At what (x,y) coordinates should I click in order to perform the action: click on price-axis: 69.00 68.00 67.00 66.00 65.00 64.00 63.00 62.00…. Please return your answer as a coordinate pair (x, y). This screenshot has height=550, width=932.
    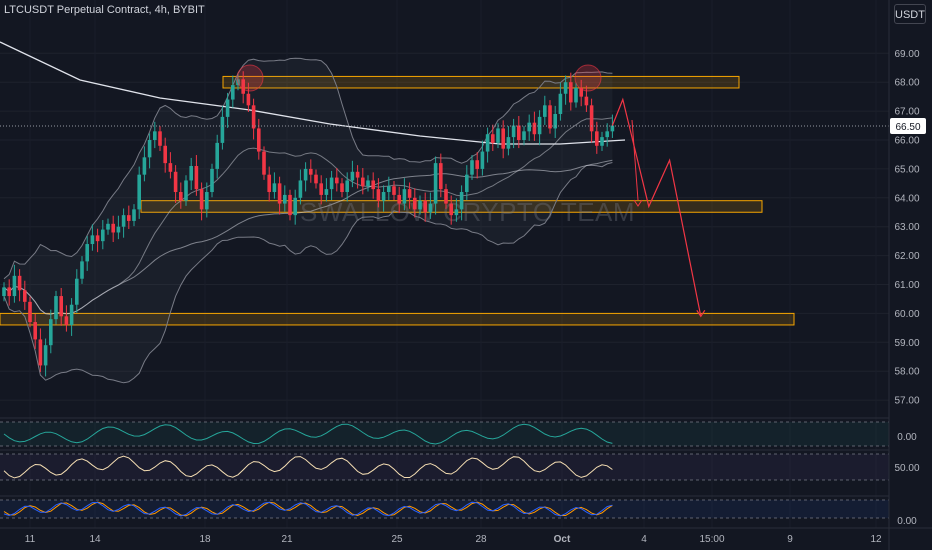
    Looking at the image, I should click on (906, 228).